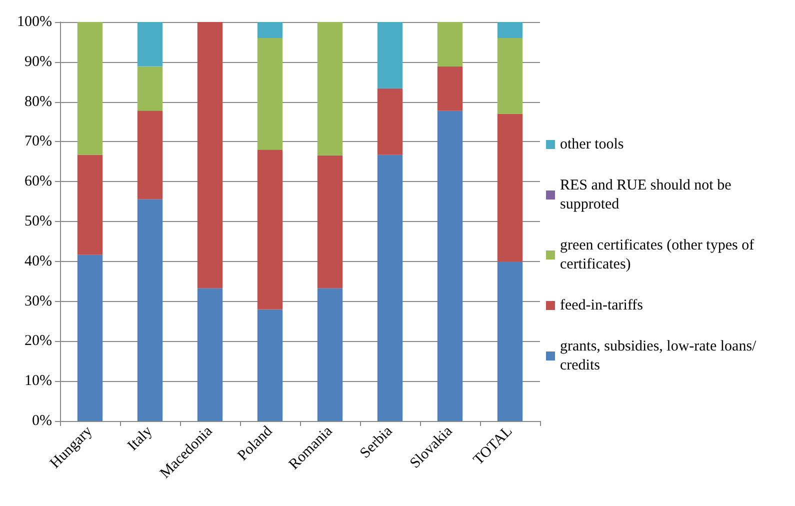  Describe the element at coordinates (659, 255) in the screenshot. I see `legend-label: green certificates (other types of certificates)` at that location.